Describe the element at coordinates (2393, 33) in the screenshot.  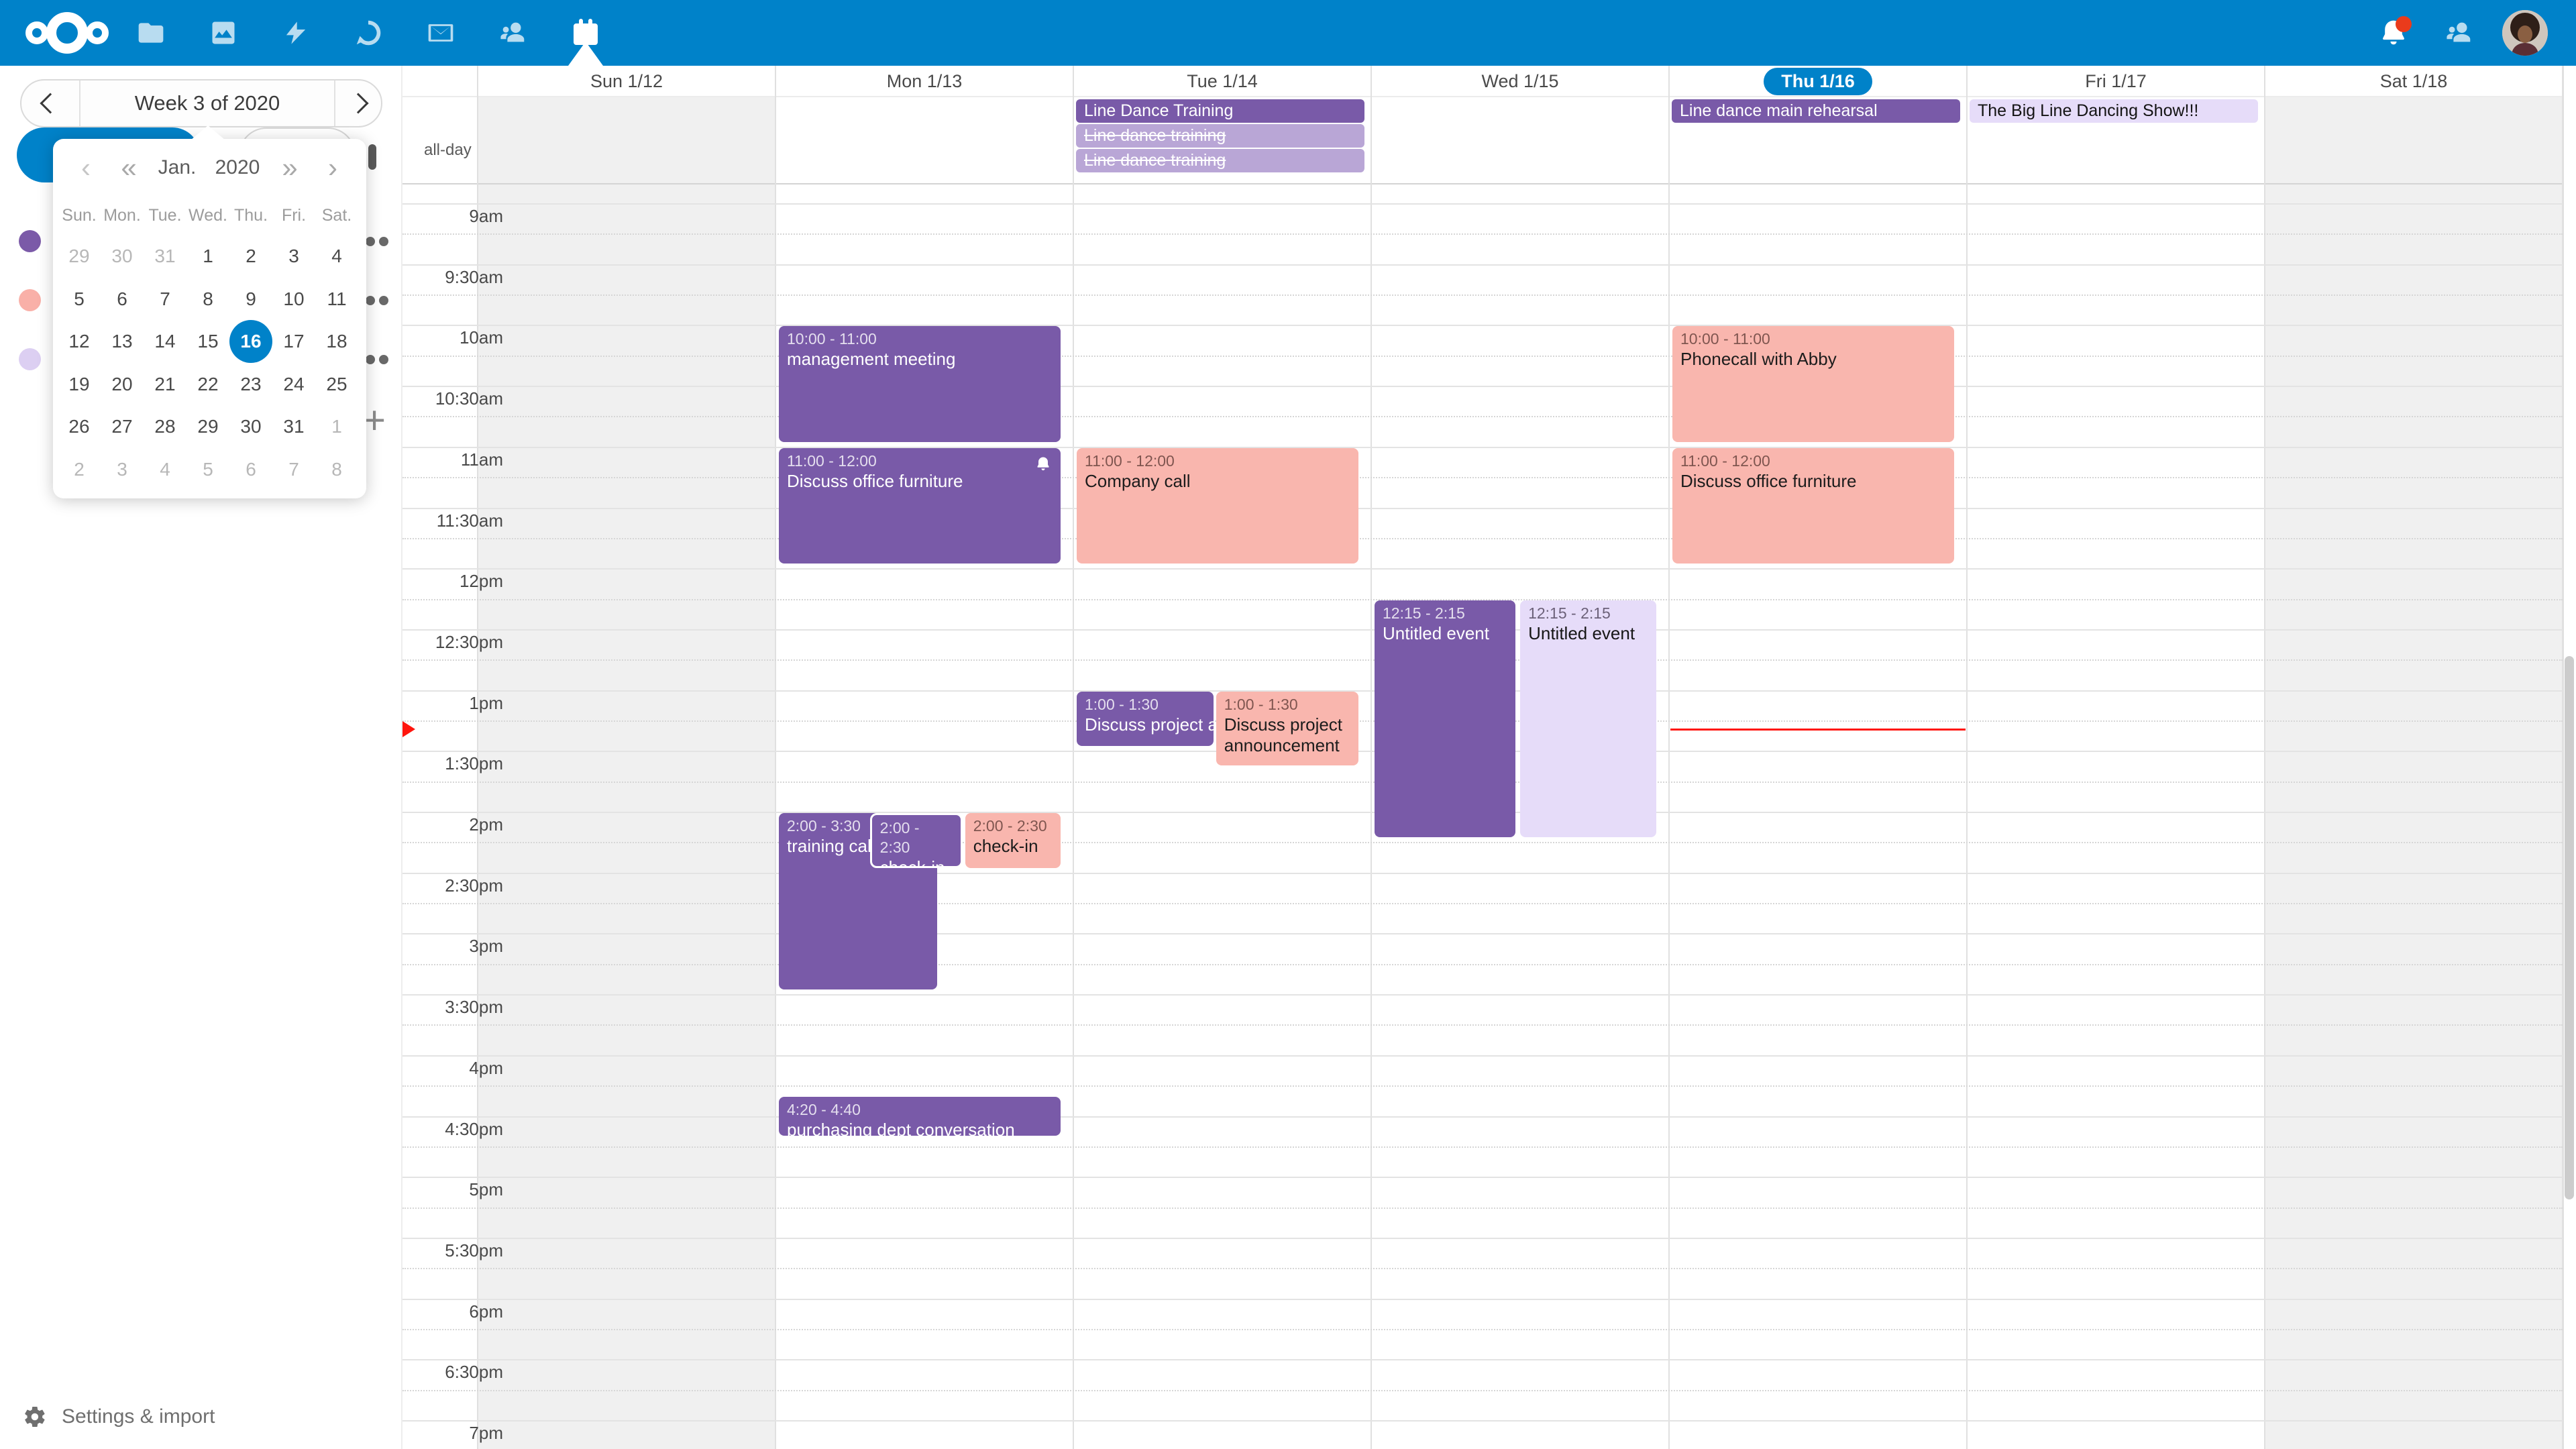
I see `notifications-button` at that location.